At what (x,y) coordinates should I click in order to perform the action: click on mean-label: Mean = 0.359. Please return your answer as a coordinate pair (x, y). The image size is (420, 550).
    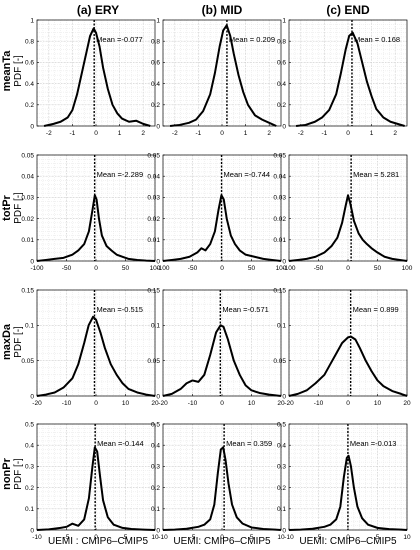
    Looking at the image, I should click on (249, 443).